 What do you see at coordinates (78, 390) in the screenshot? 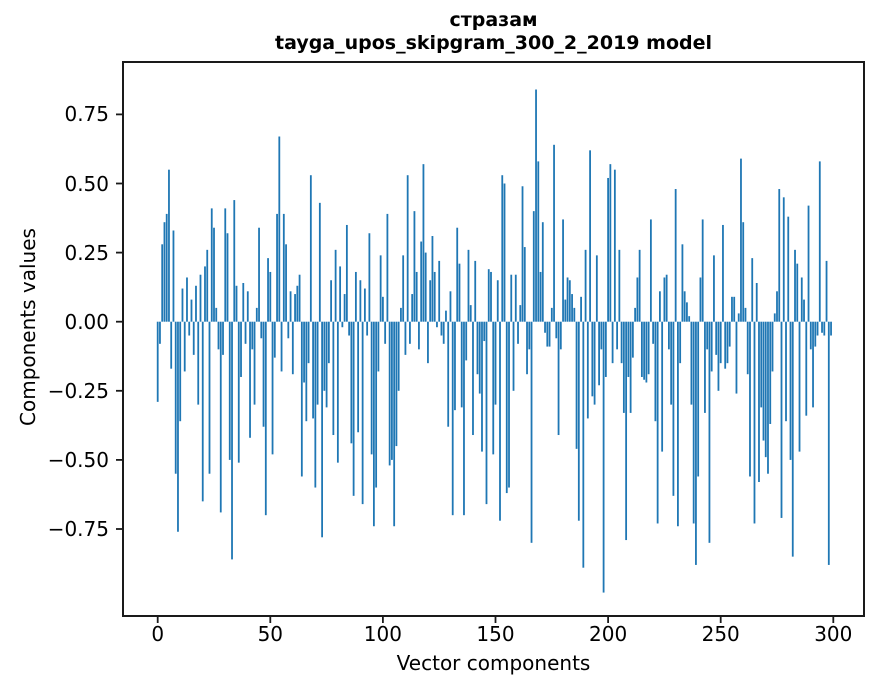
I see `y-tick-label: −0.25` at bounding box center [78, 390].